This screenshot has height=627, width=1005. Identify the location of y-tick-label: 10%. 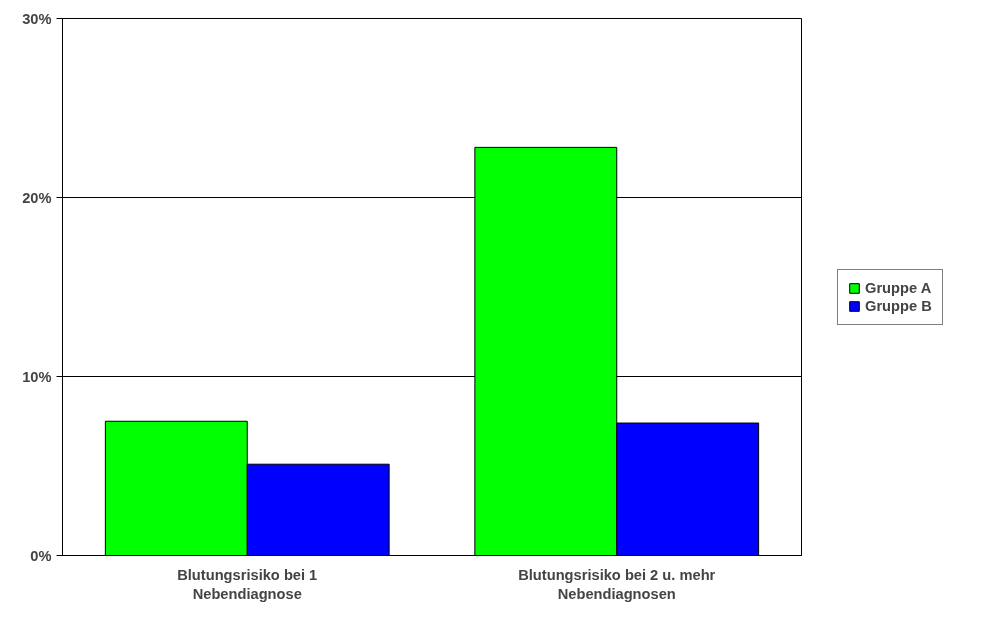
(37, 376).